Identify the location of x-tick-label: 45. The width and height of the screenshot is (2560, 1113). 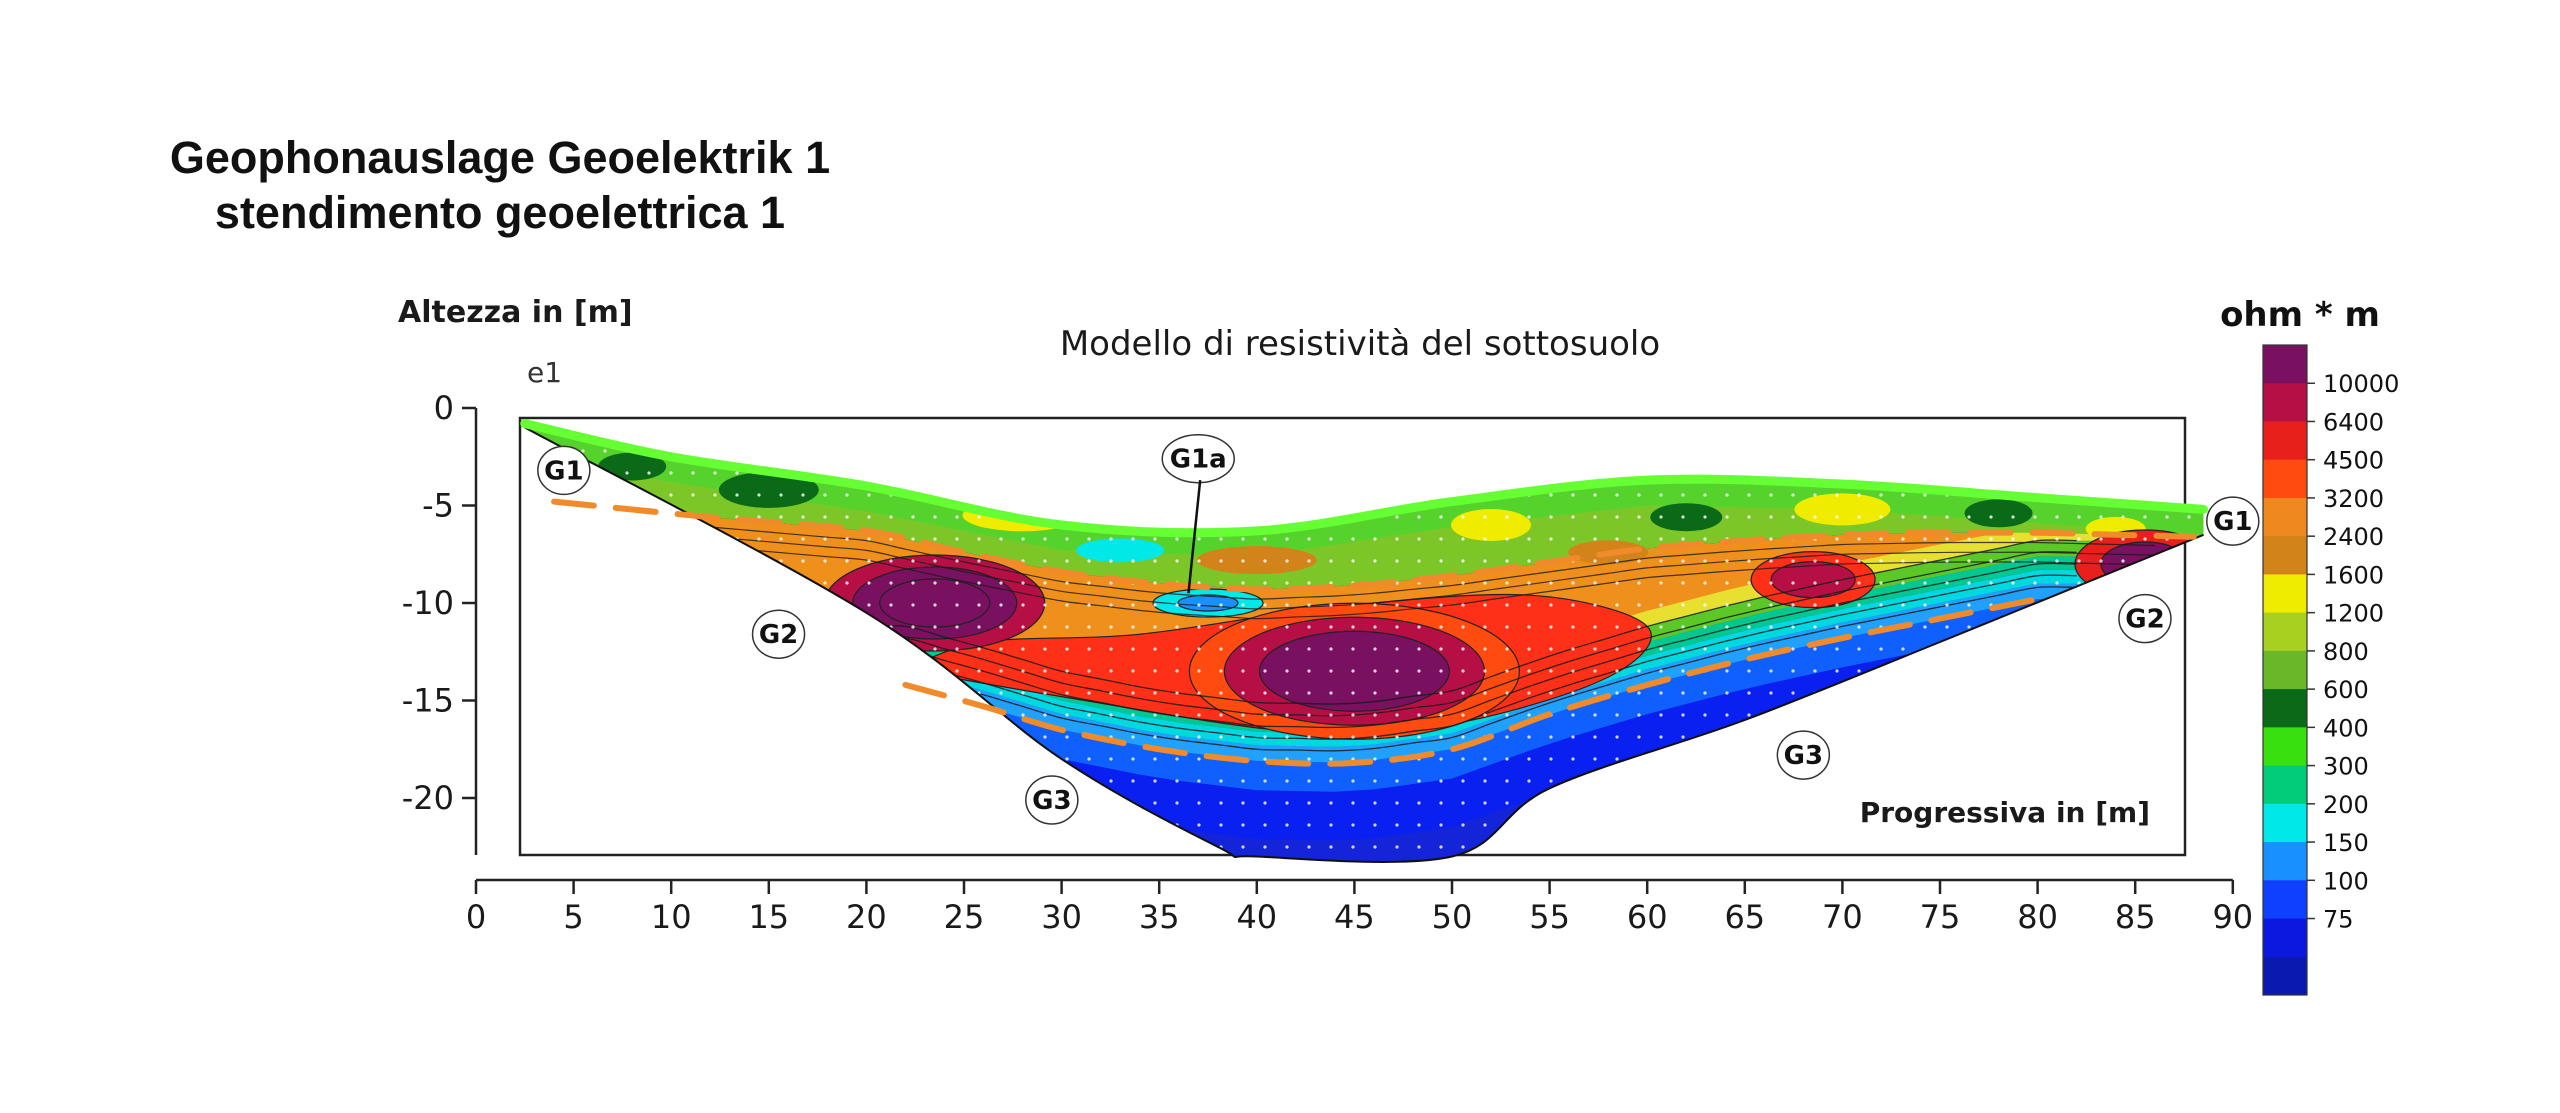
(1354, 917).